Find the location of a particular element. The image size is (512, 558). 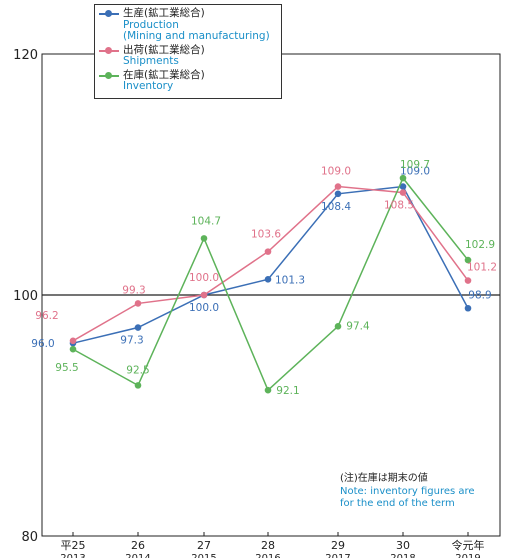

note-en-1: Note: inventory figures are is located at coordinates (407, 491).